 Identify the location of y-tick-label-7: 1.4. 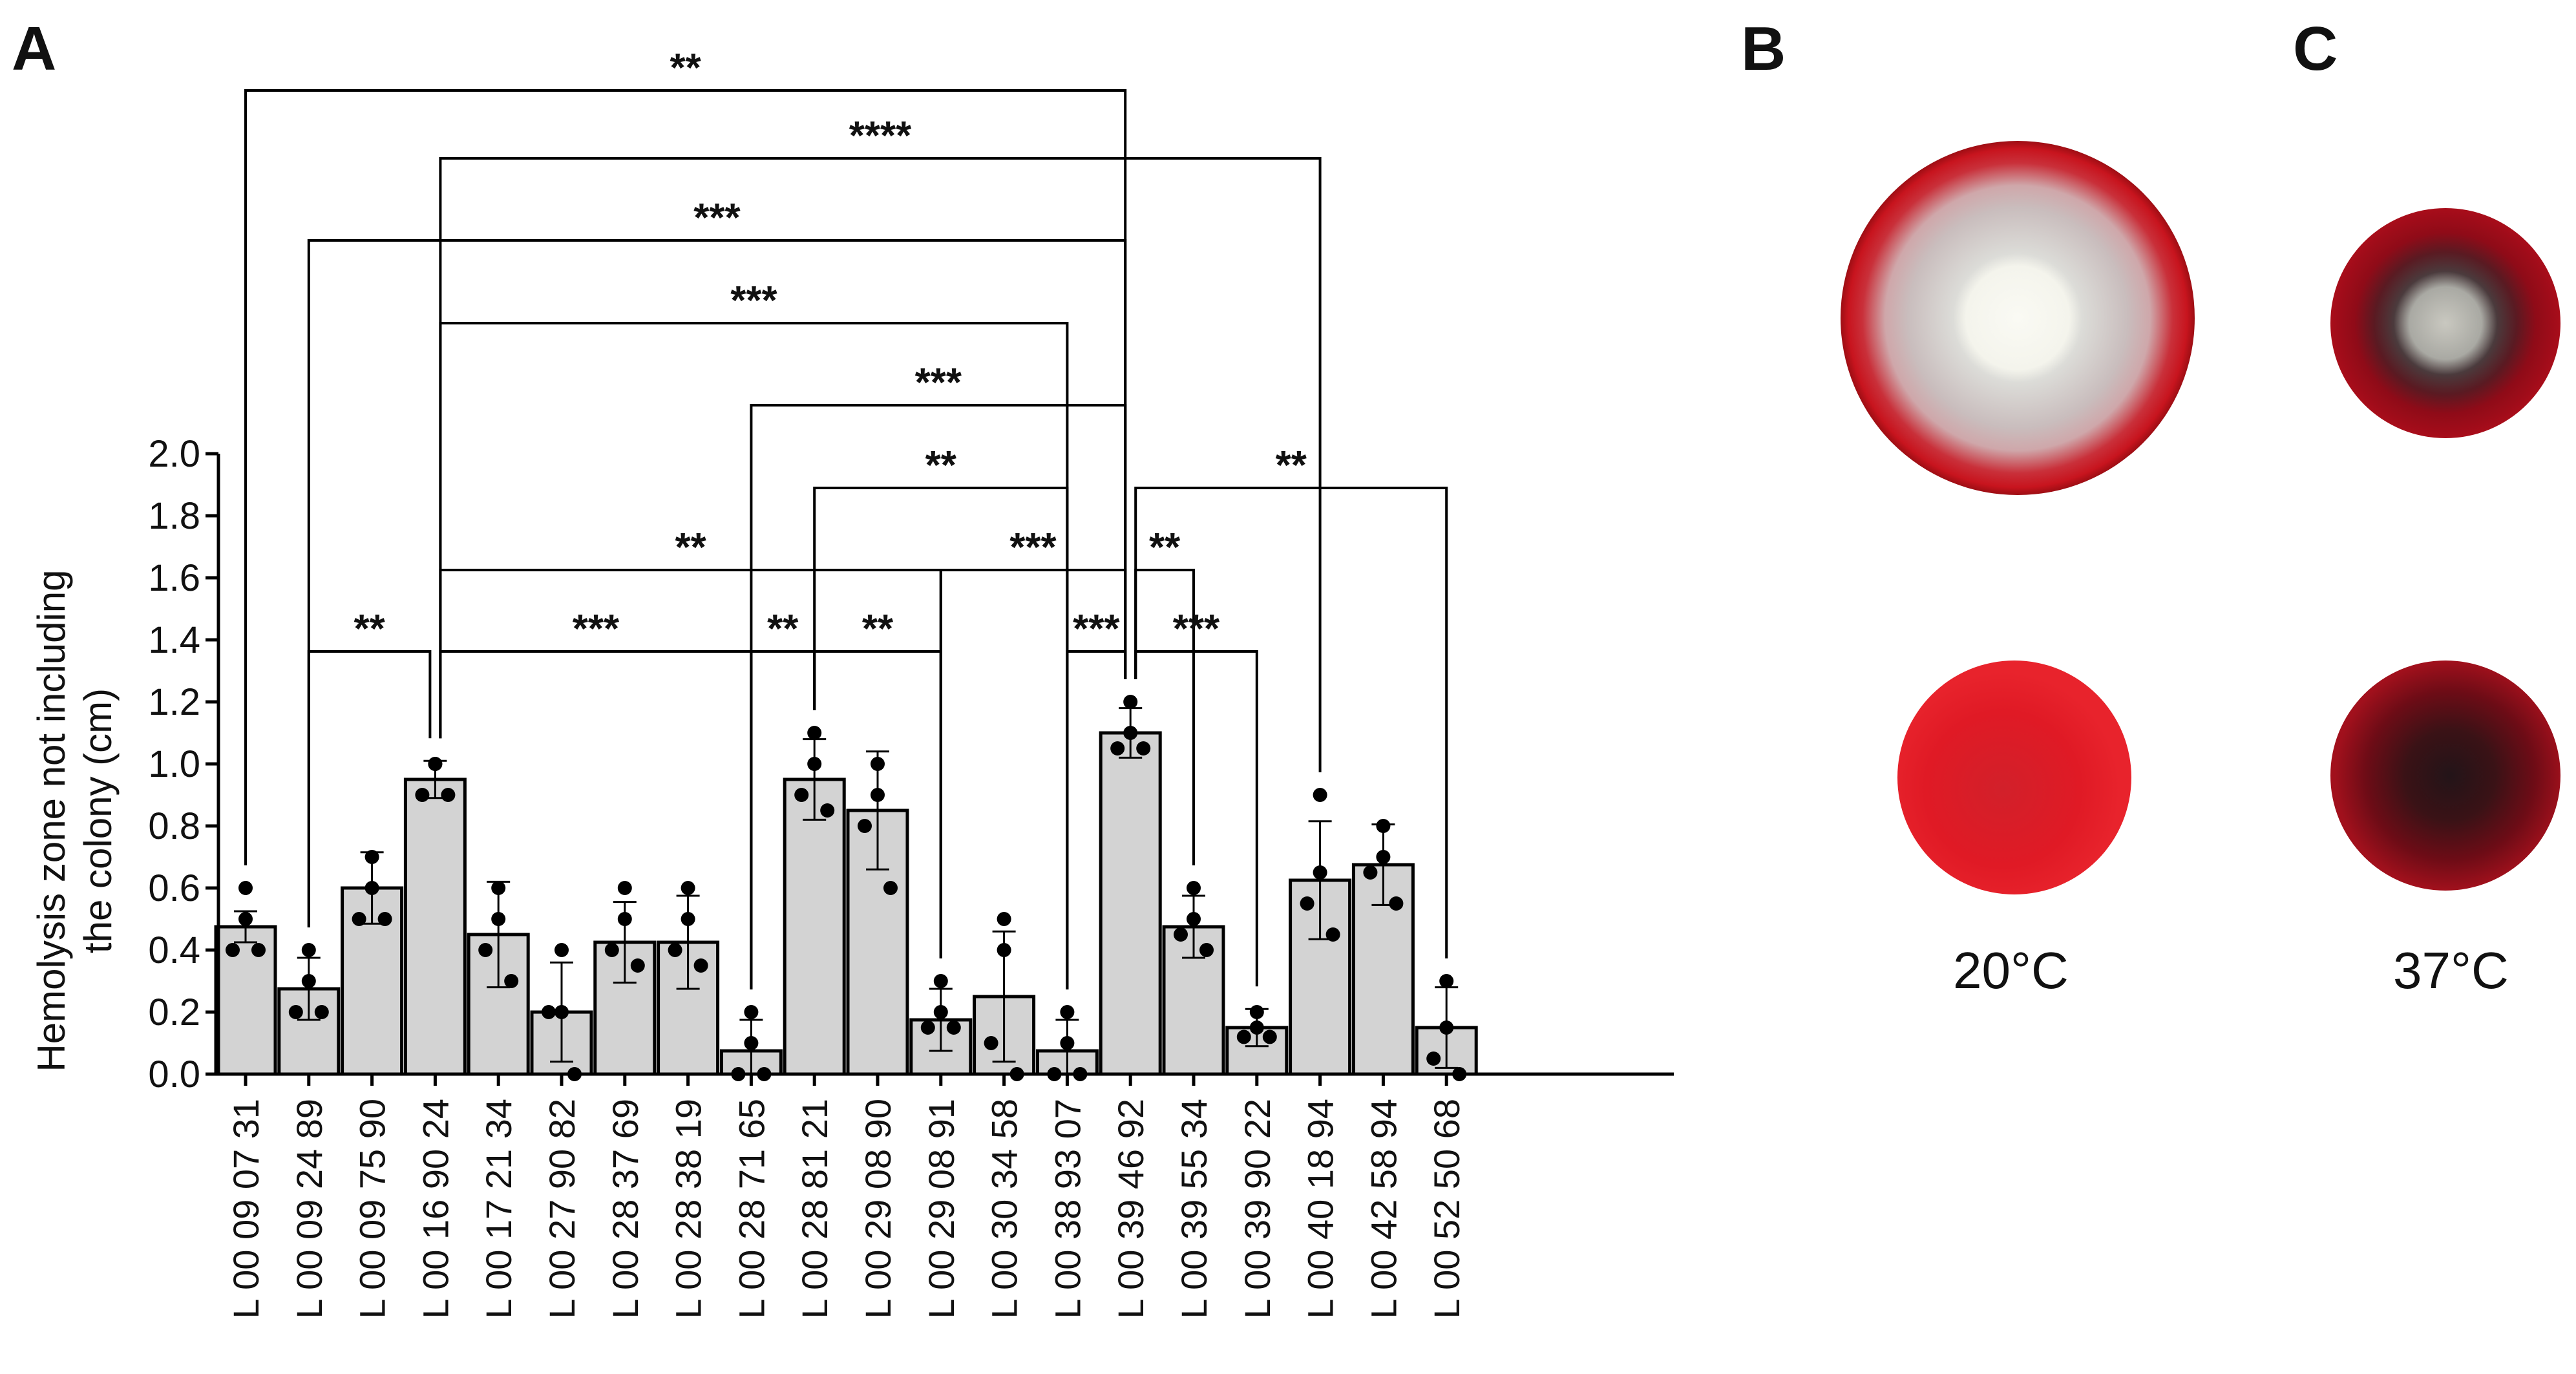
(174, 640).